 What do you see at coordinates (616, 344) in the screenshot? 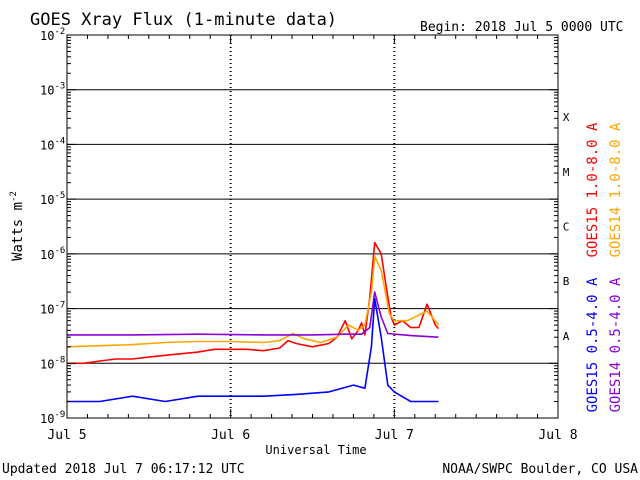
I see `legend-entry: GOES14 0.5-4.0 A` at bounding box center [616, 344].